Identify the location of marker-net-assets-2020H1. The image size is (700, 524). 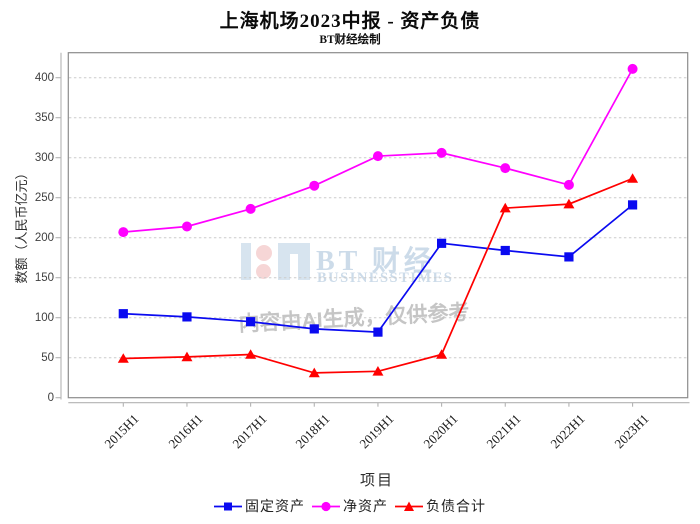
(441, 152).